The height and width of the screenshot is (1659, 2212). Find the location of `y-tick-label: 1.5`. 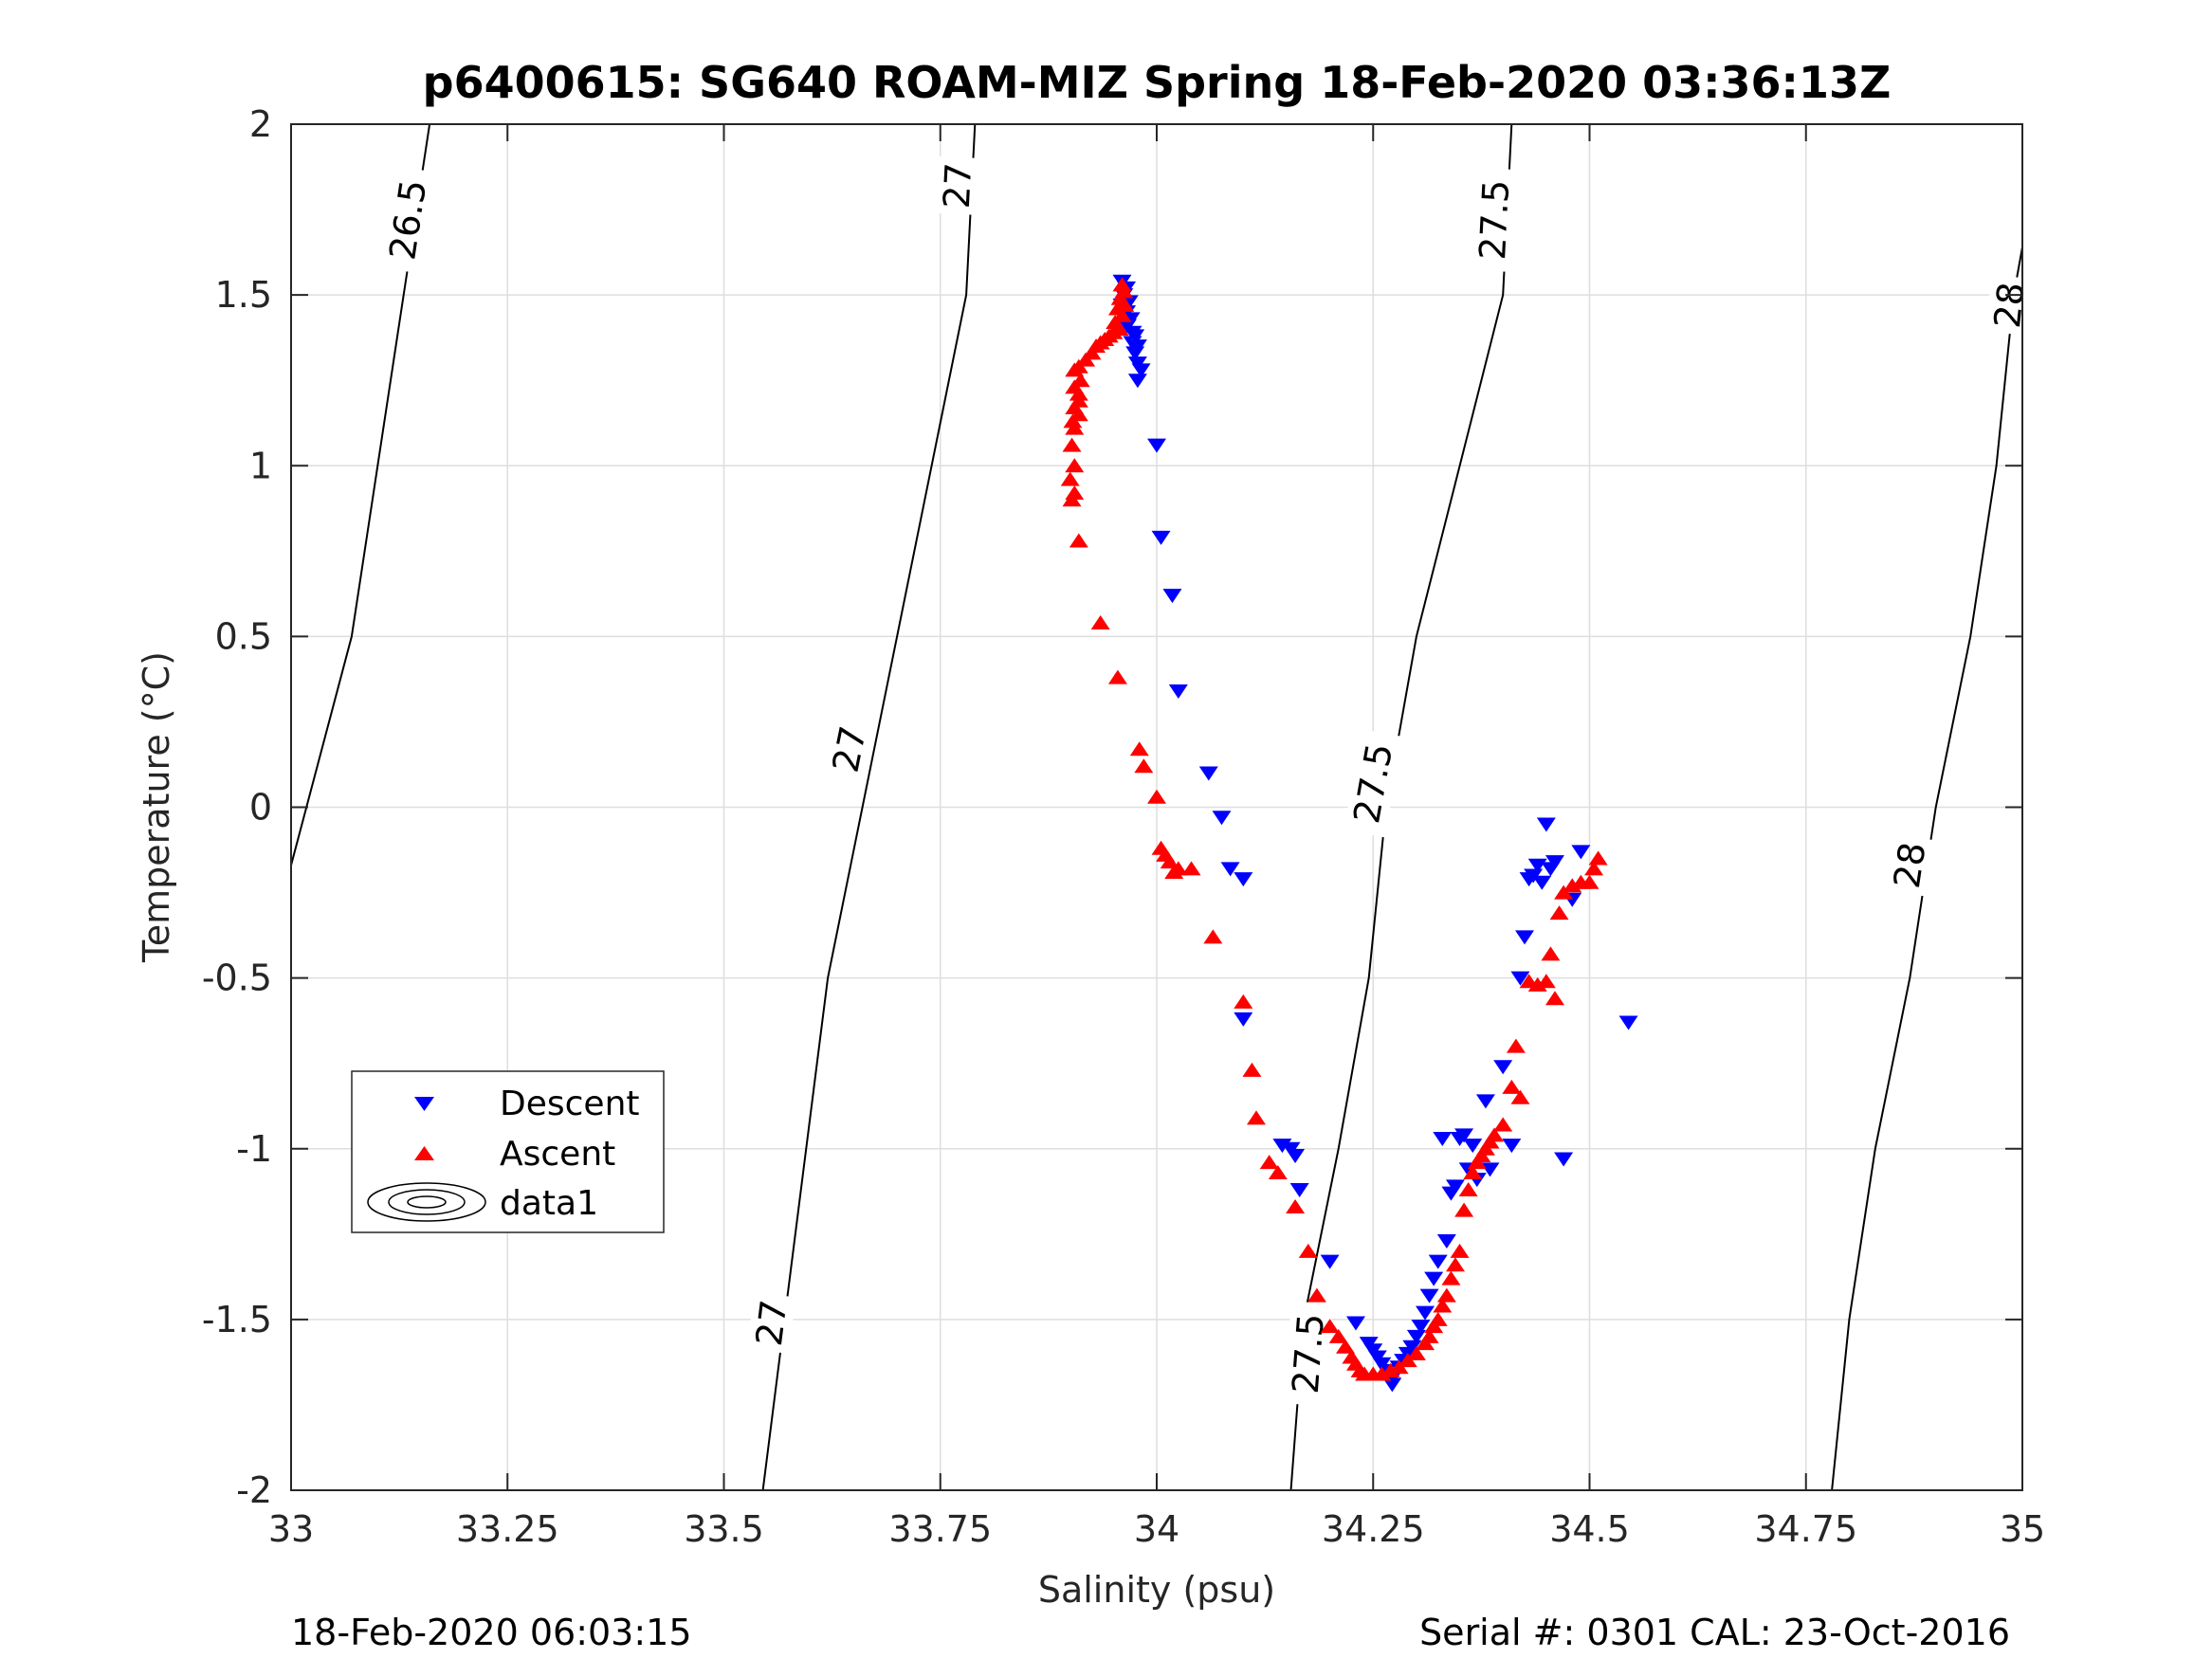

y-tick-label: 1.5 is located at coordinates (243, 295).